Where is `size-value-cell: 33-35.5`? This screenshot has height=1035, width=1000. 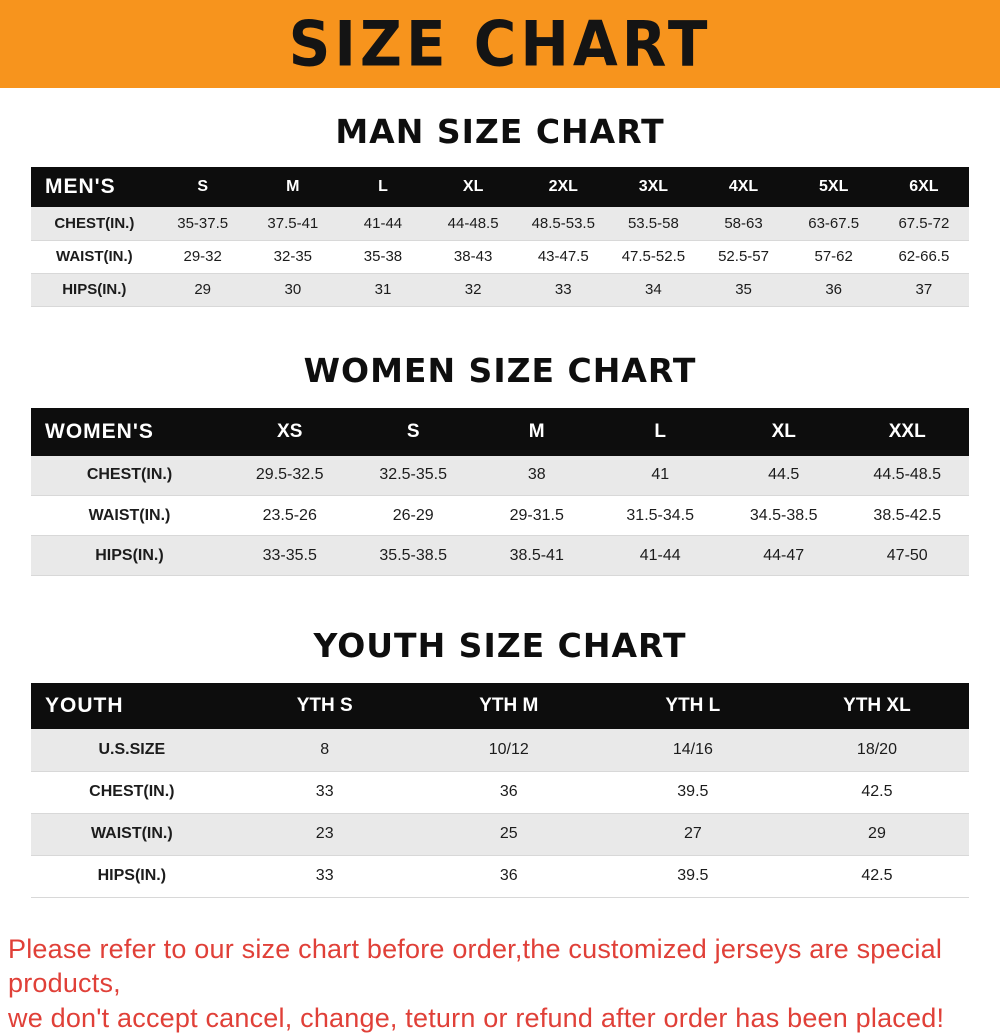
size-value-cell: 33-35.5 is located at coordinates (290, 556).